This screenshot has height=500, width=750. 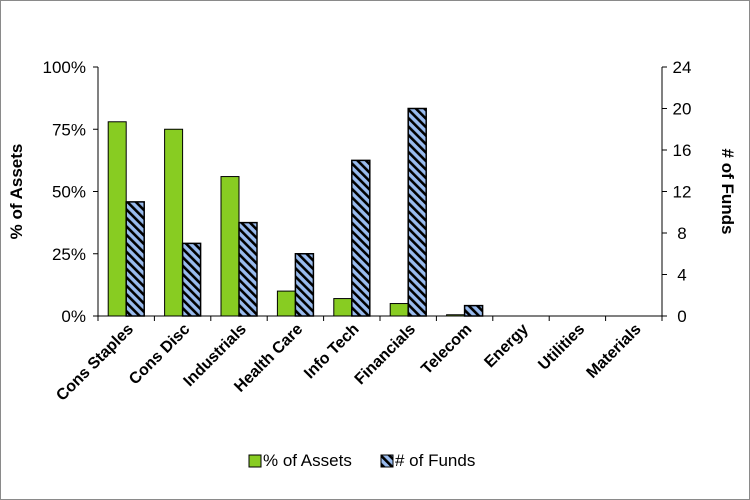 What do you see at coordinates (446, 349) in the screenshot?
I see `x-tick-label: Telecom` at bounding box center [446, 349].